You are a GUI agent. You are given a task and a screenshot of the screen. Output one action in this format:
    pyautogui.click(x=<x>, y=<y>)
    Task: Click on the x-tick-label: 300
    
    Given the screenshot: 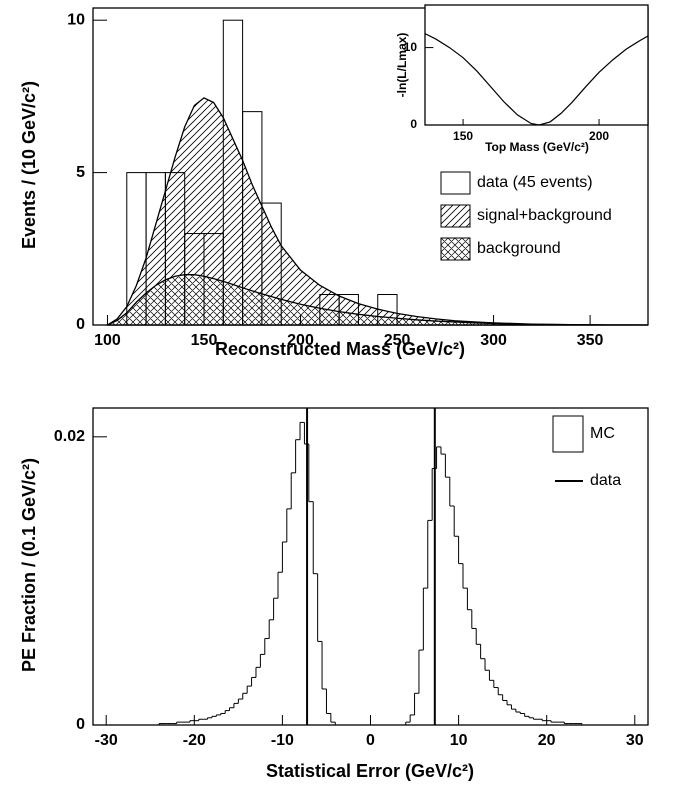 What is the action you would take?
    pyautogui.click(x=493, y=340)
    